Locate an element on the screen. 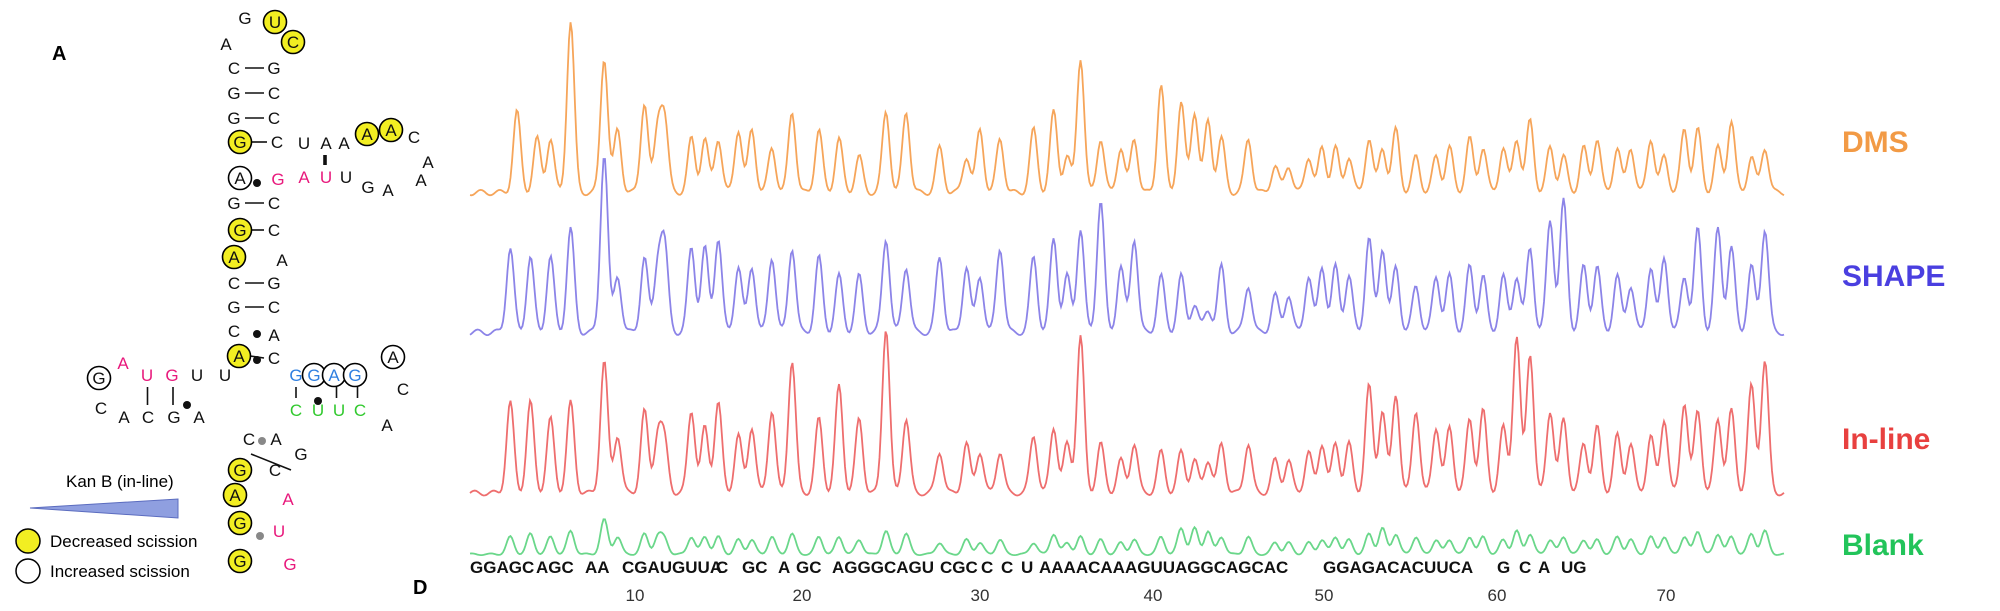 The image size is (2000, 611). trace-label-blank: Blank is located at coordinates (1883, 545).